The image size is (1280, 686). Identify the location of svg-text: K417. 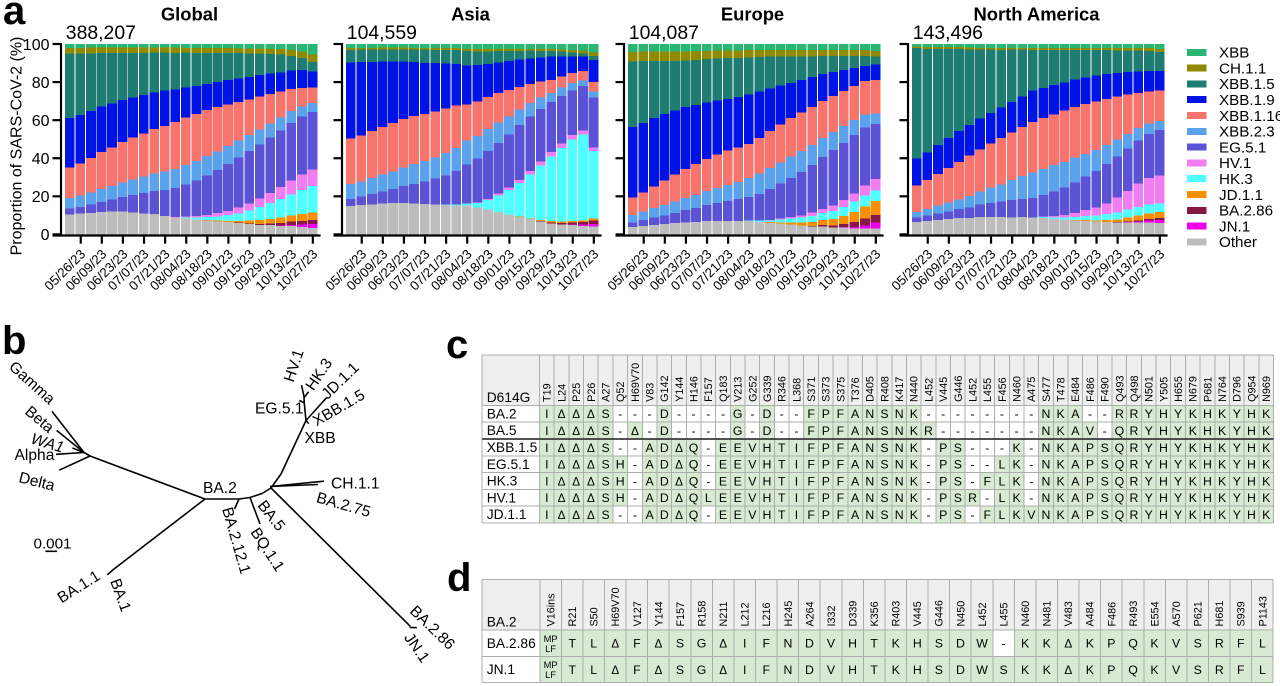
(900, 389).